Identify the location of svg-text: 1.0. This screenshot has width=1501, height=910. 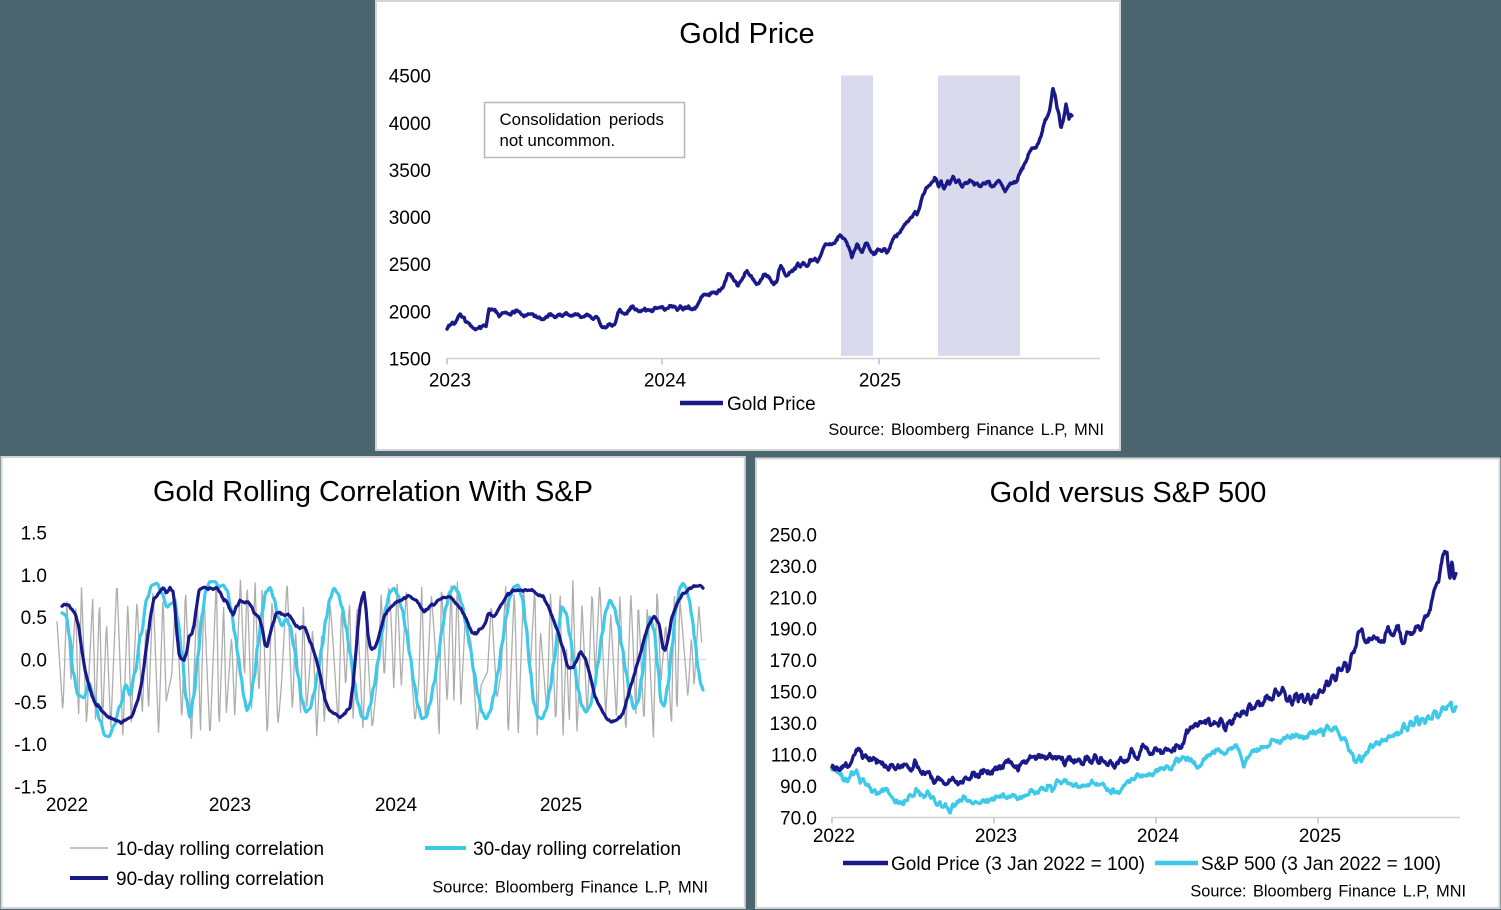
(34, 576).